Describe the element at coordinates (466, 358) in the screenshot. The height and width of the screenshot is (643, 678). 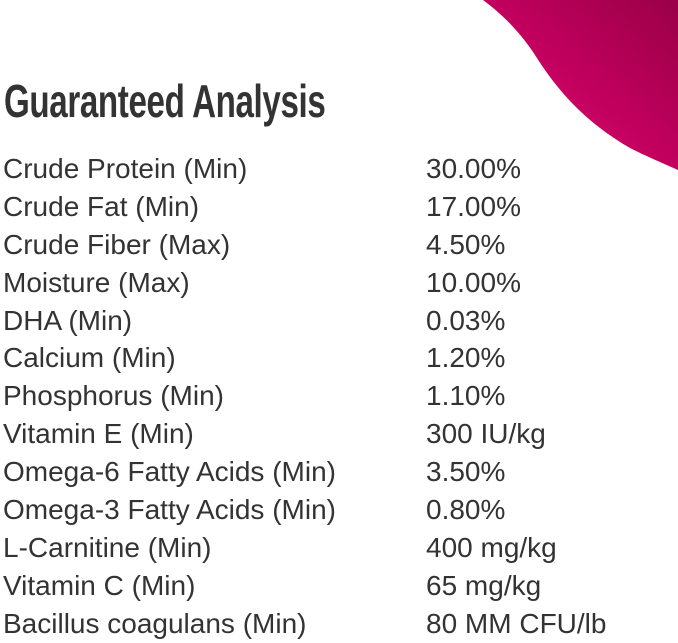
I see `nutrient-value: 1.20%` at that location.